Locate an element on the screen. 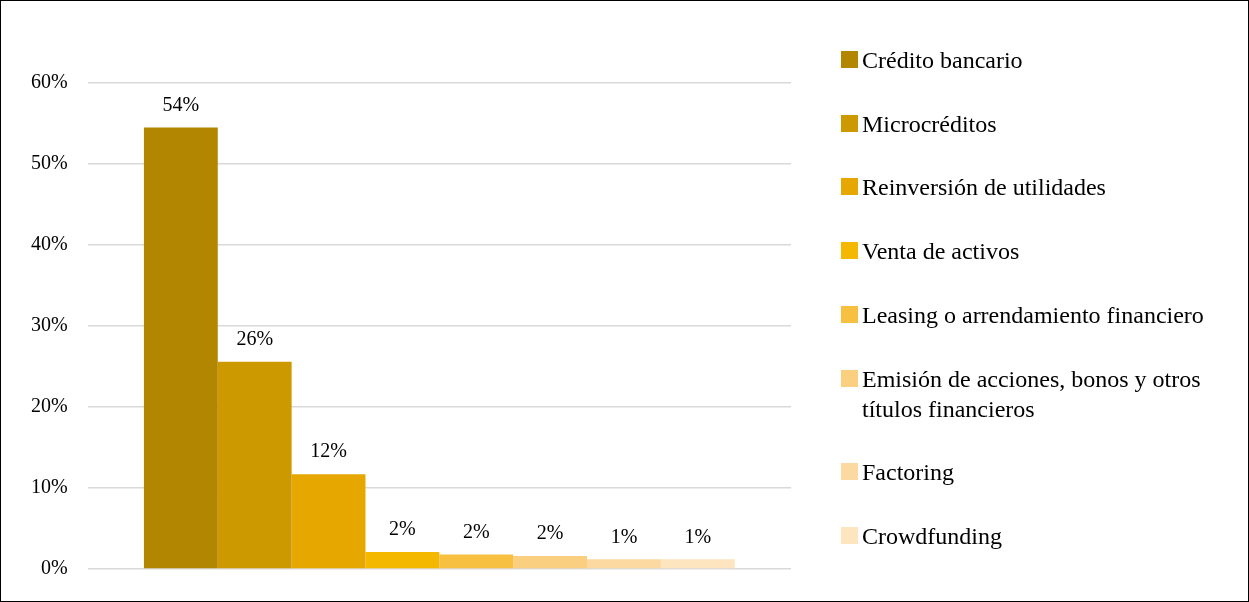  legend-label: Crédito bancario is located at coordinates (942, 60).